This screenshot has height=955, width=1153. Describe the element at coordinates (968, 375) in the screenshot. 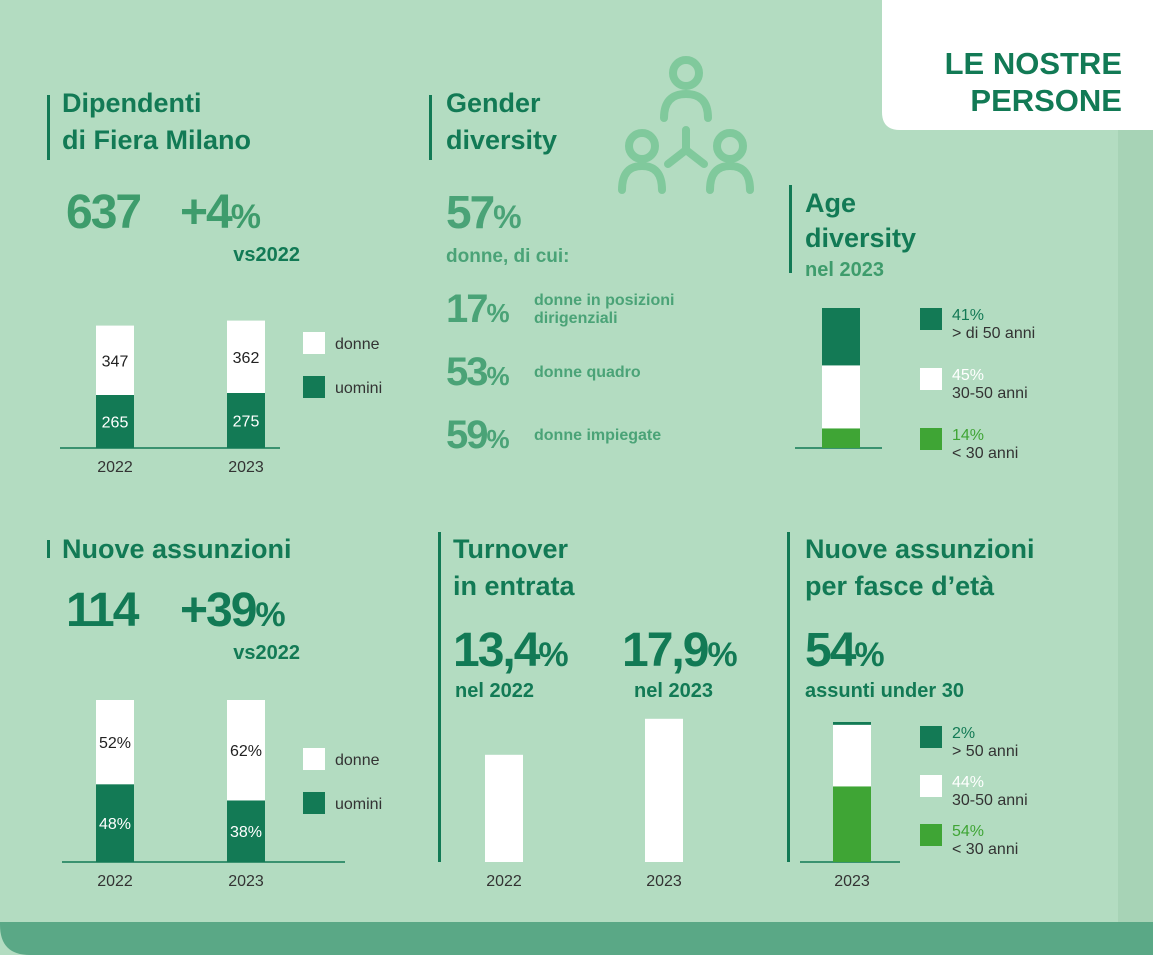

I see `legend-value: 45%` at that location.